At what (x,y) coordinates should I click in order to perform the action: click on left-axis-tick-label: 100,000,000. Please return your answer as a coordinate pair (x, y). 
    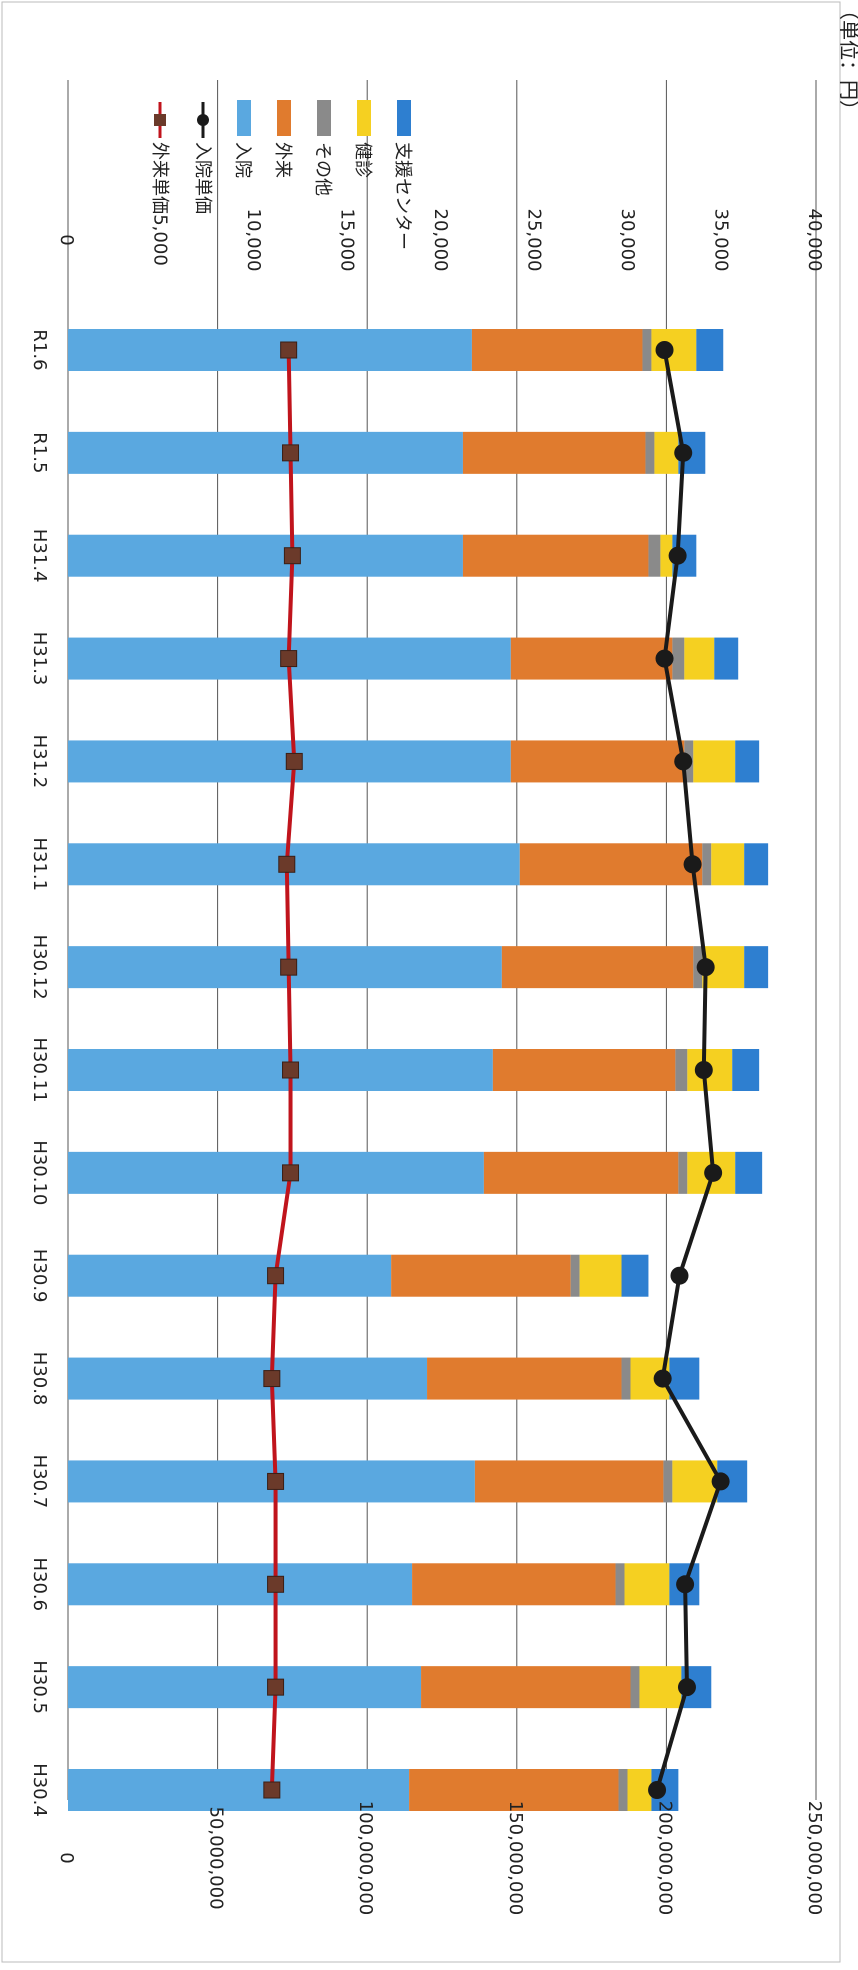
    Looking at the image, I should click on (365, 1858).